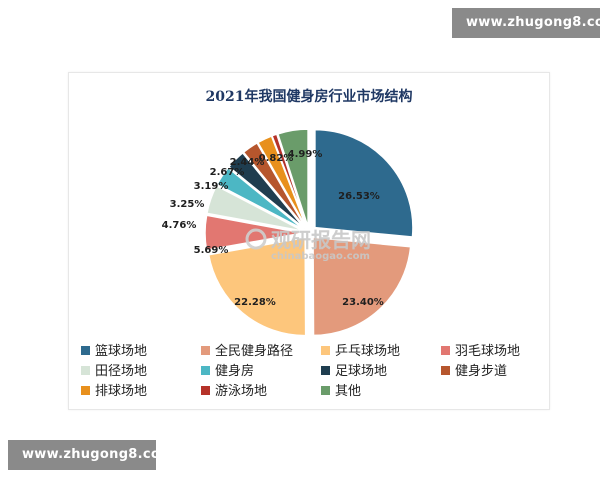 This screenshot has width=600, height=480. Describe the element at coordinates (121, 391) in the screenshot. I see `legend-label-9: 排球场地` at that location.